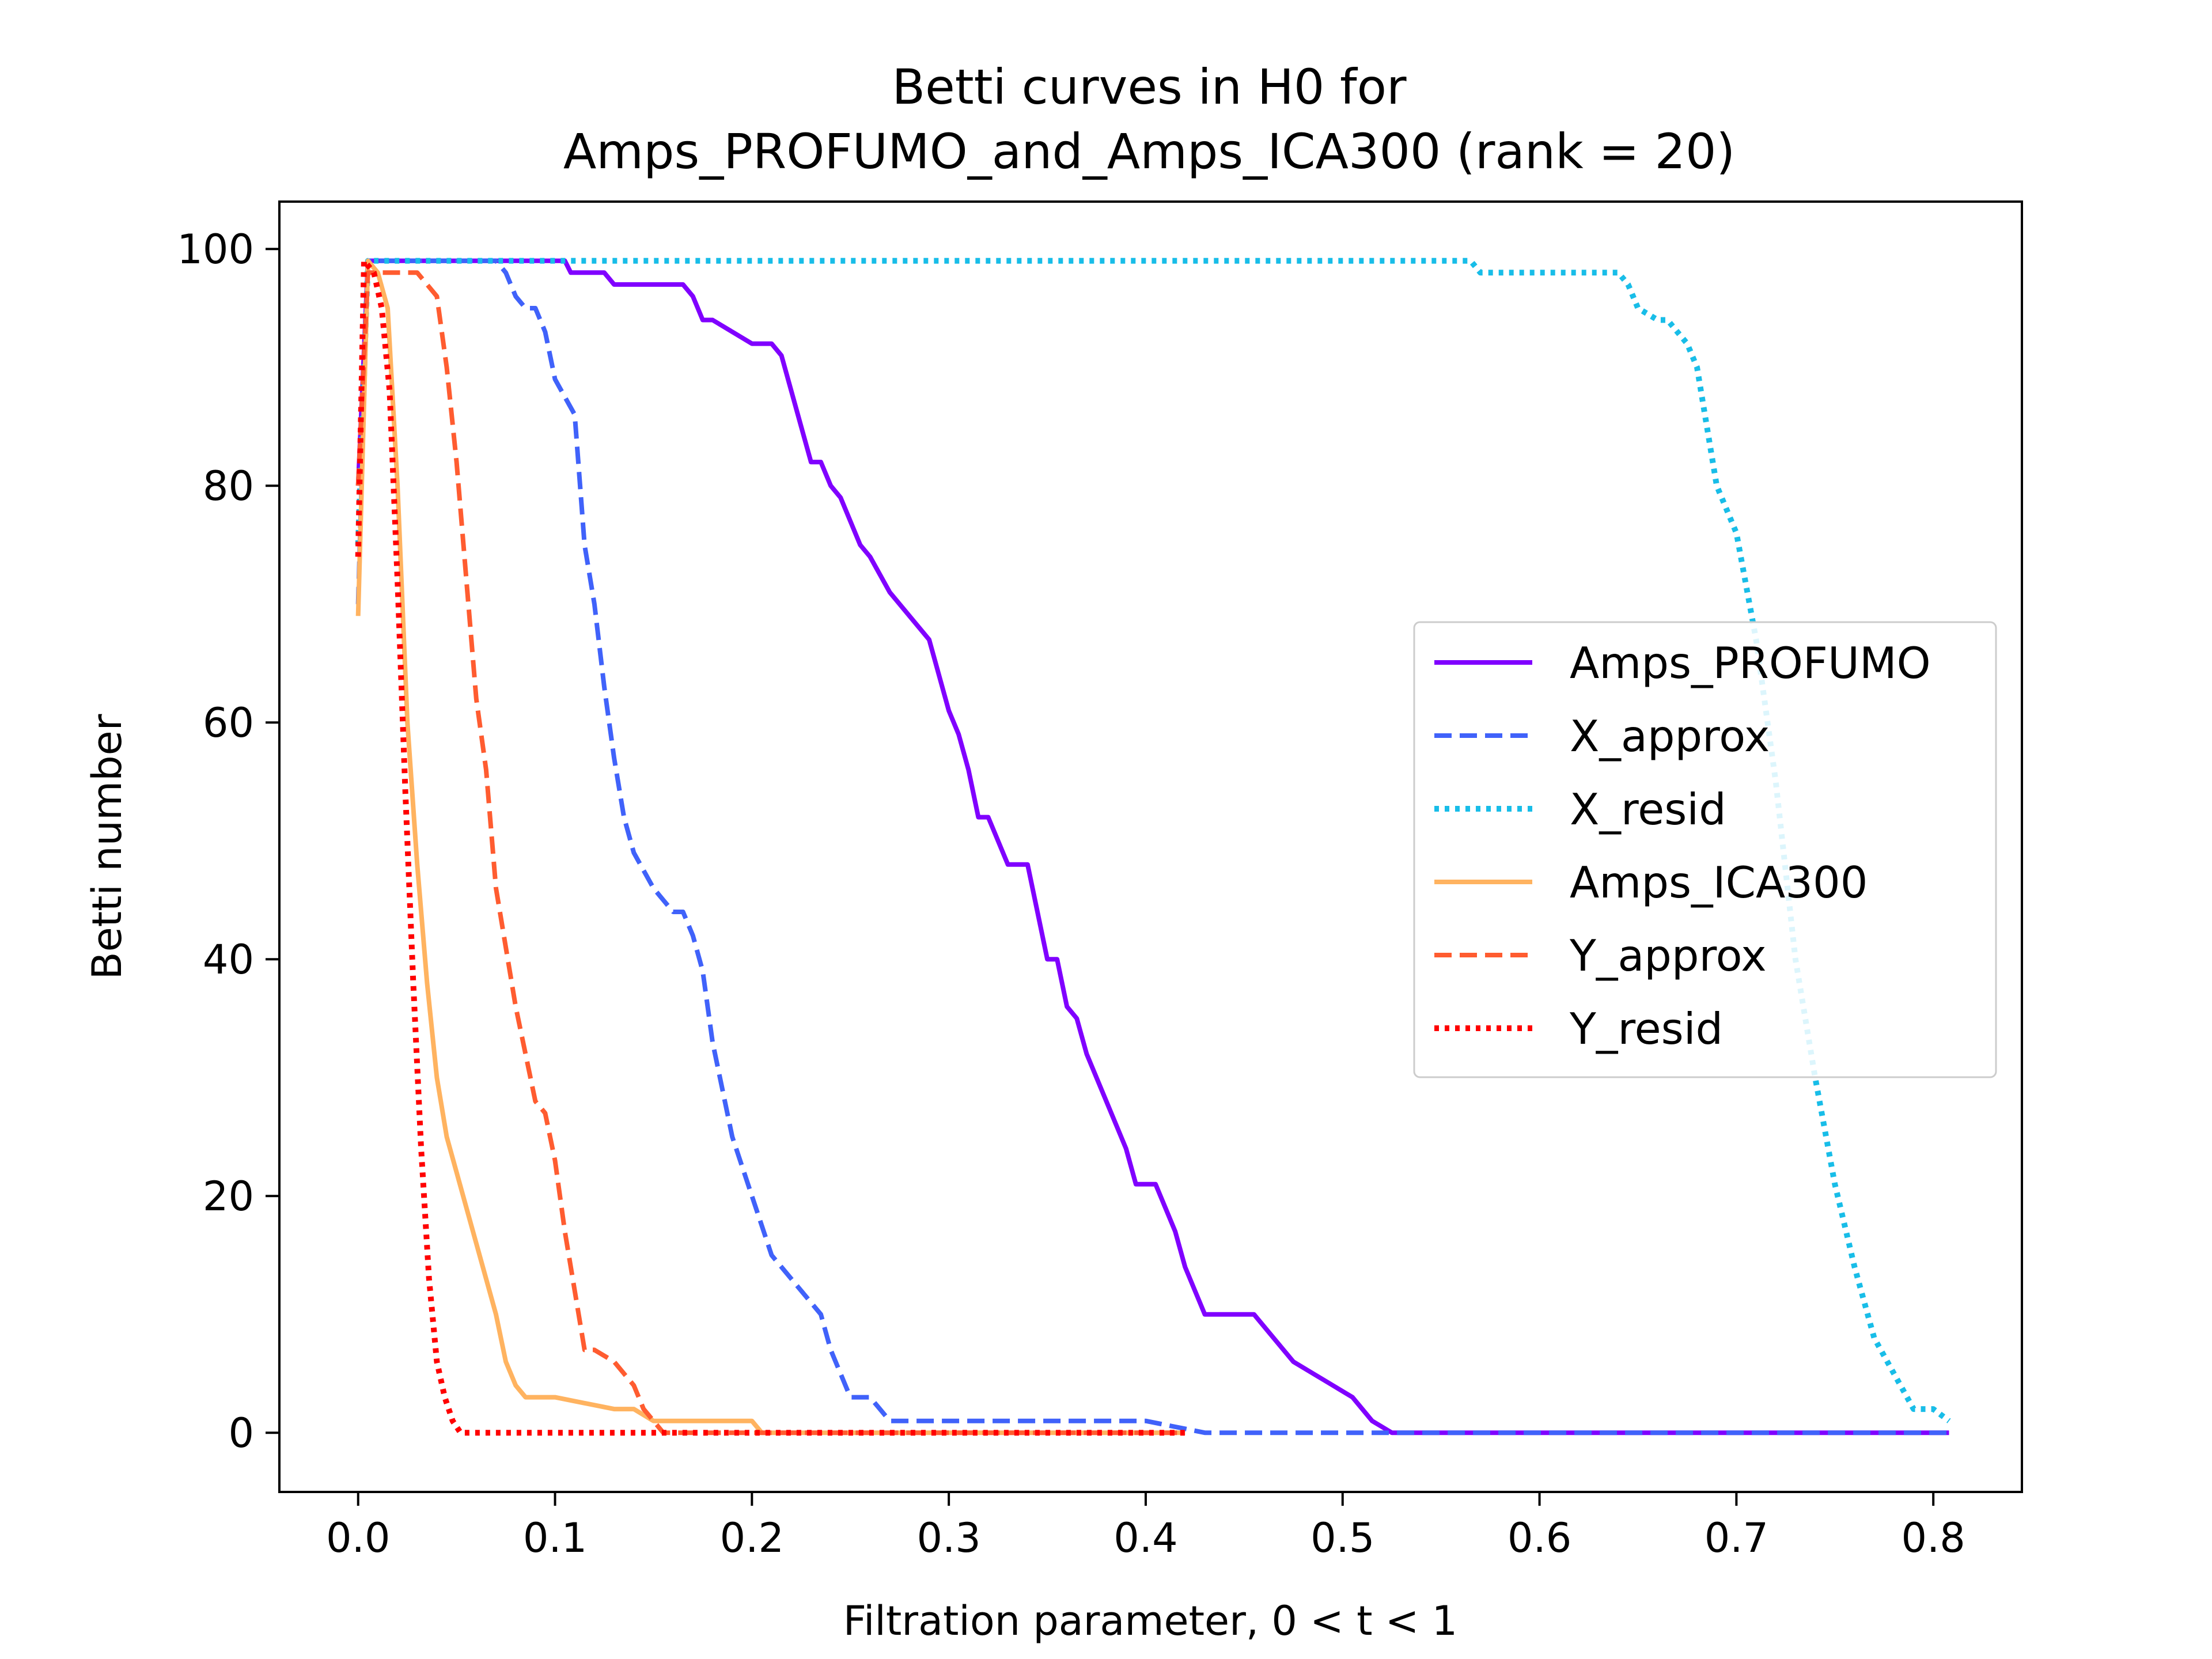 The image size is (2212, 1659). Describe the element at coordinates (228, 723) in the screenshot. I see `y-tick-label: 60` at that location.